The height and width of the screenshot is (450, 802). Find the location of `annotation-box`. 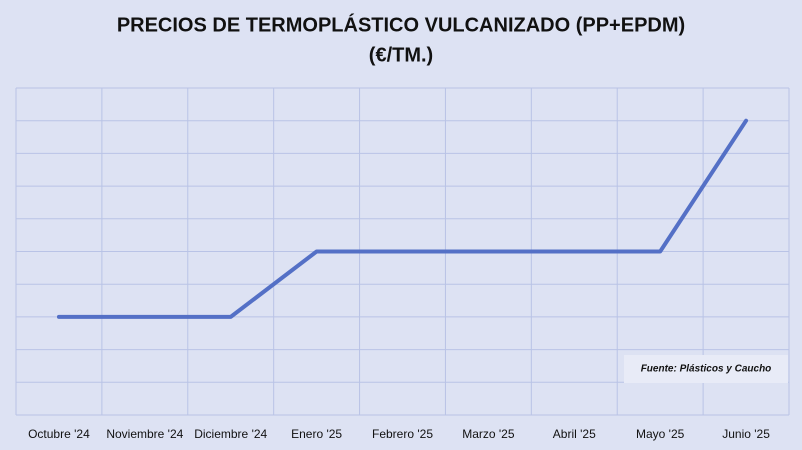

annotation-box is located at coordinates (706, 369).